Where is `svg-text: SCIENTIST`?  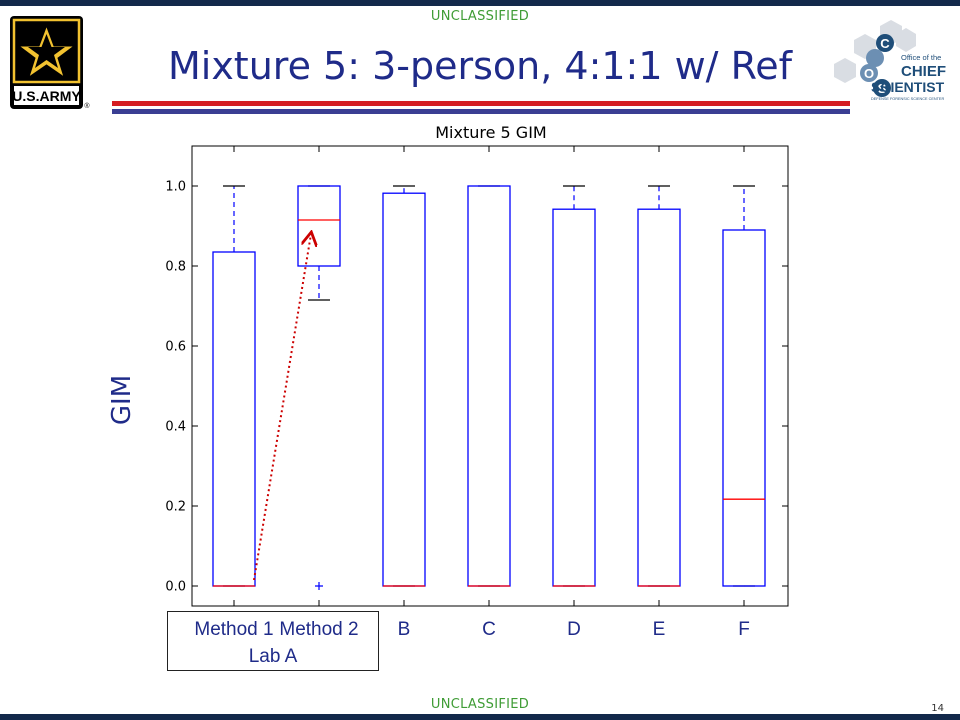
svg-text: SCIENTIST is located at coordinates (908, 87).